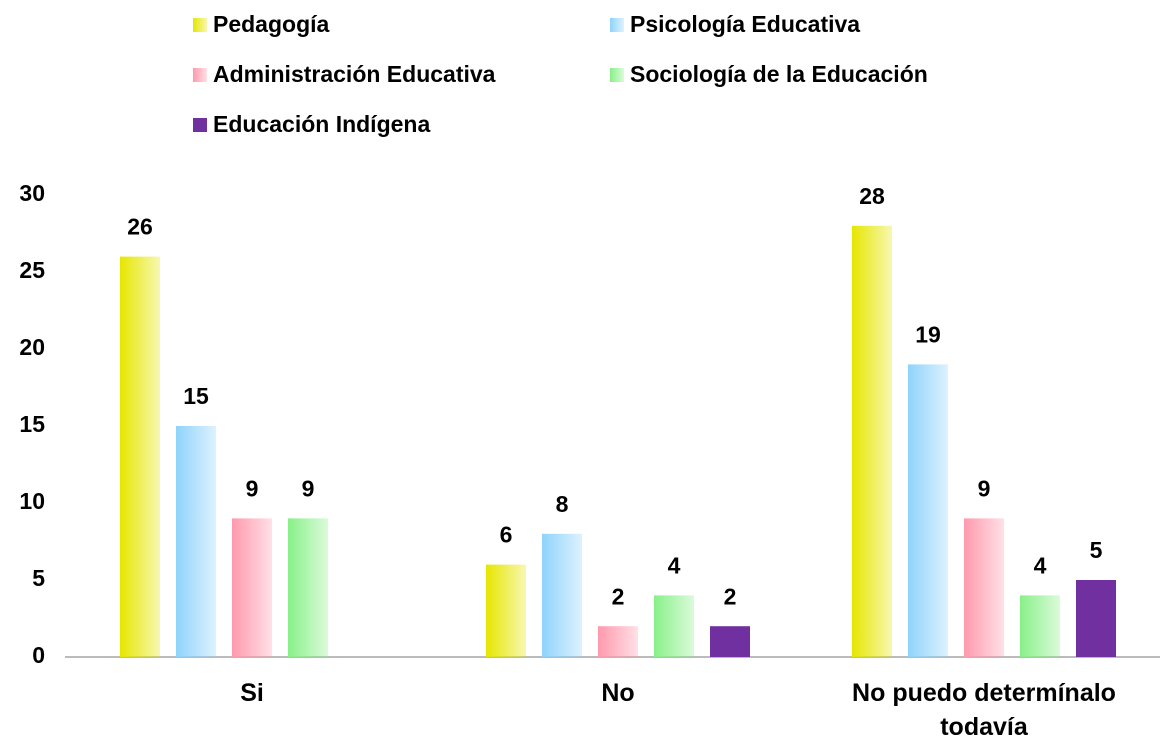 This screenshot has width=1172, height=744. I want to click on legend-label: Educación Indígena, so click(321, 124).